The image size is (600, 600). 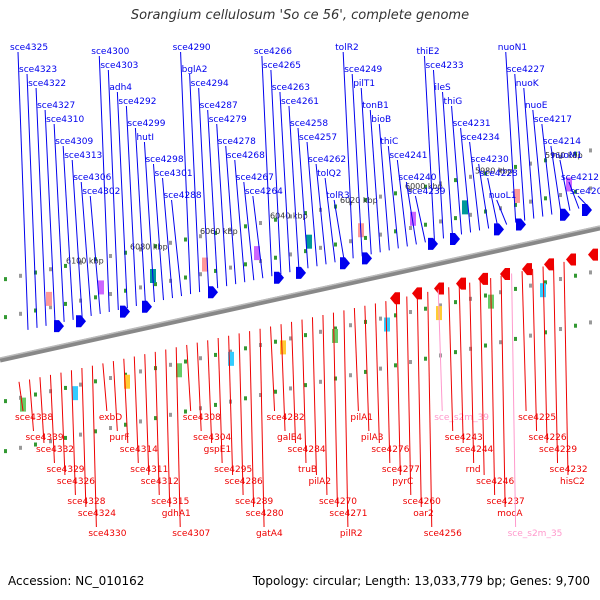 What do you see at coordinates (473, 470) in the screenshot?
I see `reverse-gene-label: rnd` at bounding box center [473, 470].